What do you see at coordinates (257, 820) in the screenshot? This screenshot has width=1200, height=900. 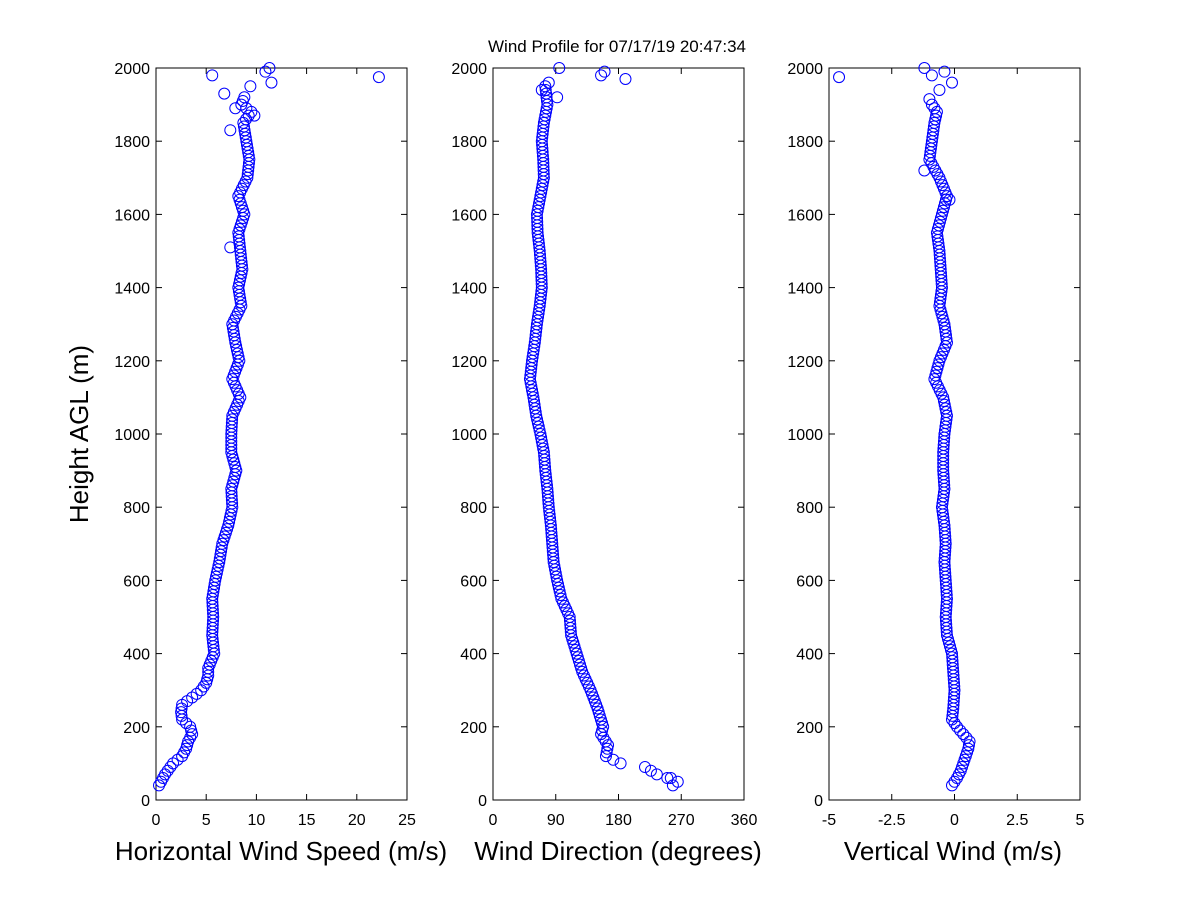 I see `x-tick-label-speed-2: 10` at bounding box center [257, 820].